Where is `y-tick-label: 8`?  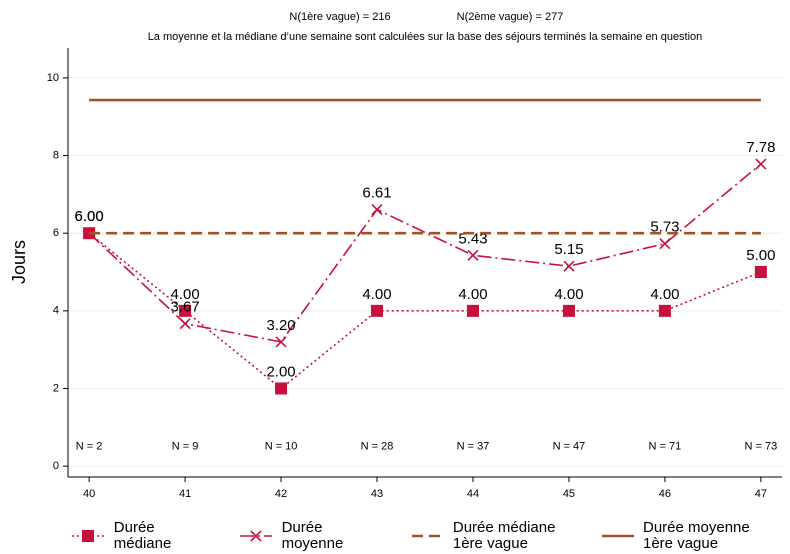 y-tick-label: 8 is located at coordinates (56, 155).